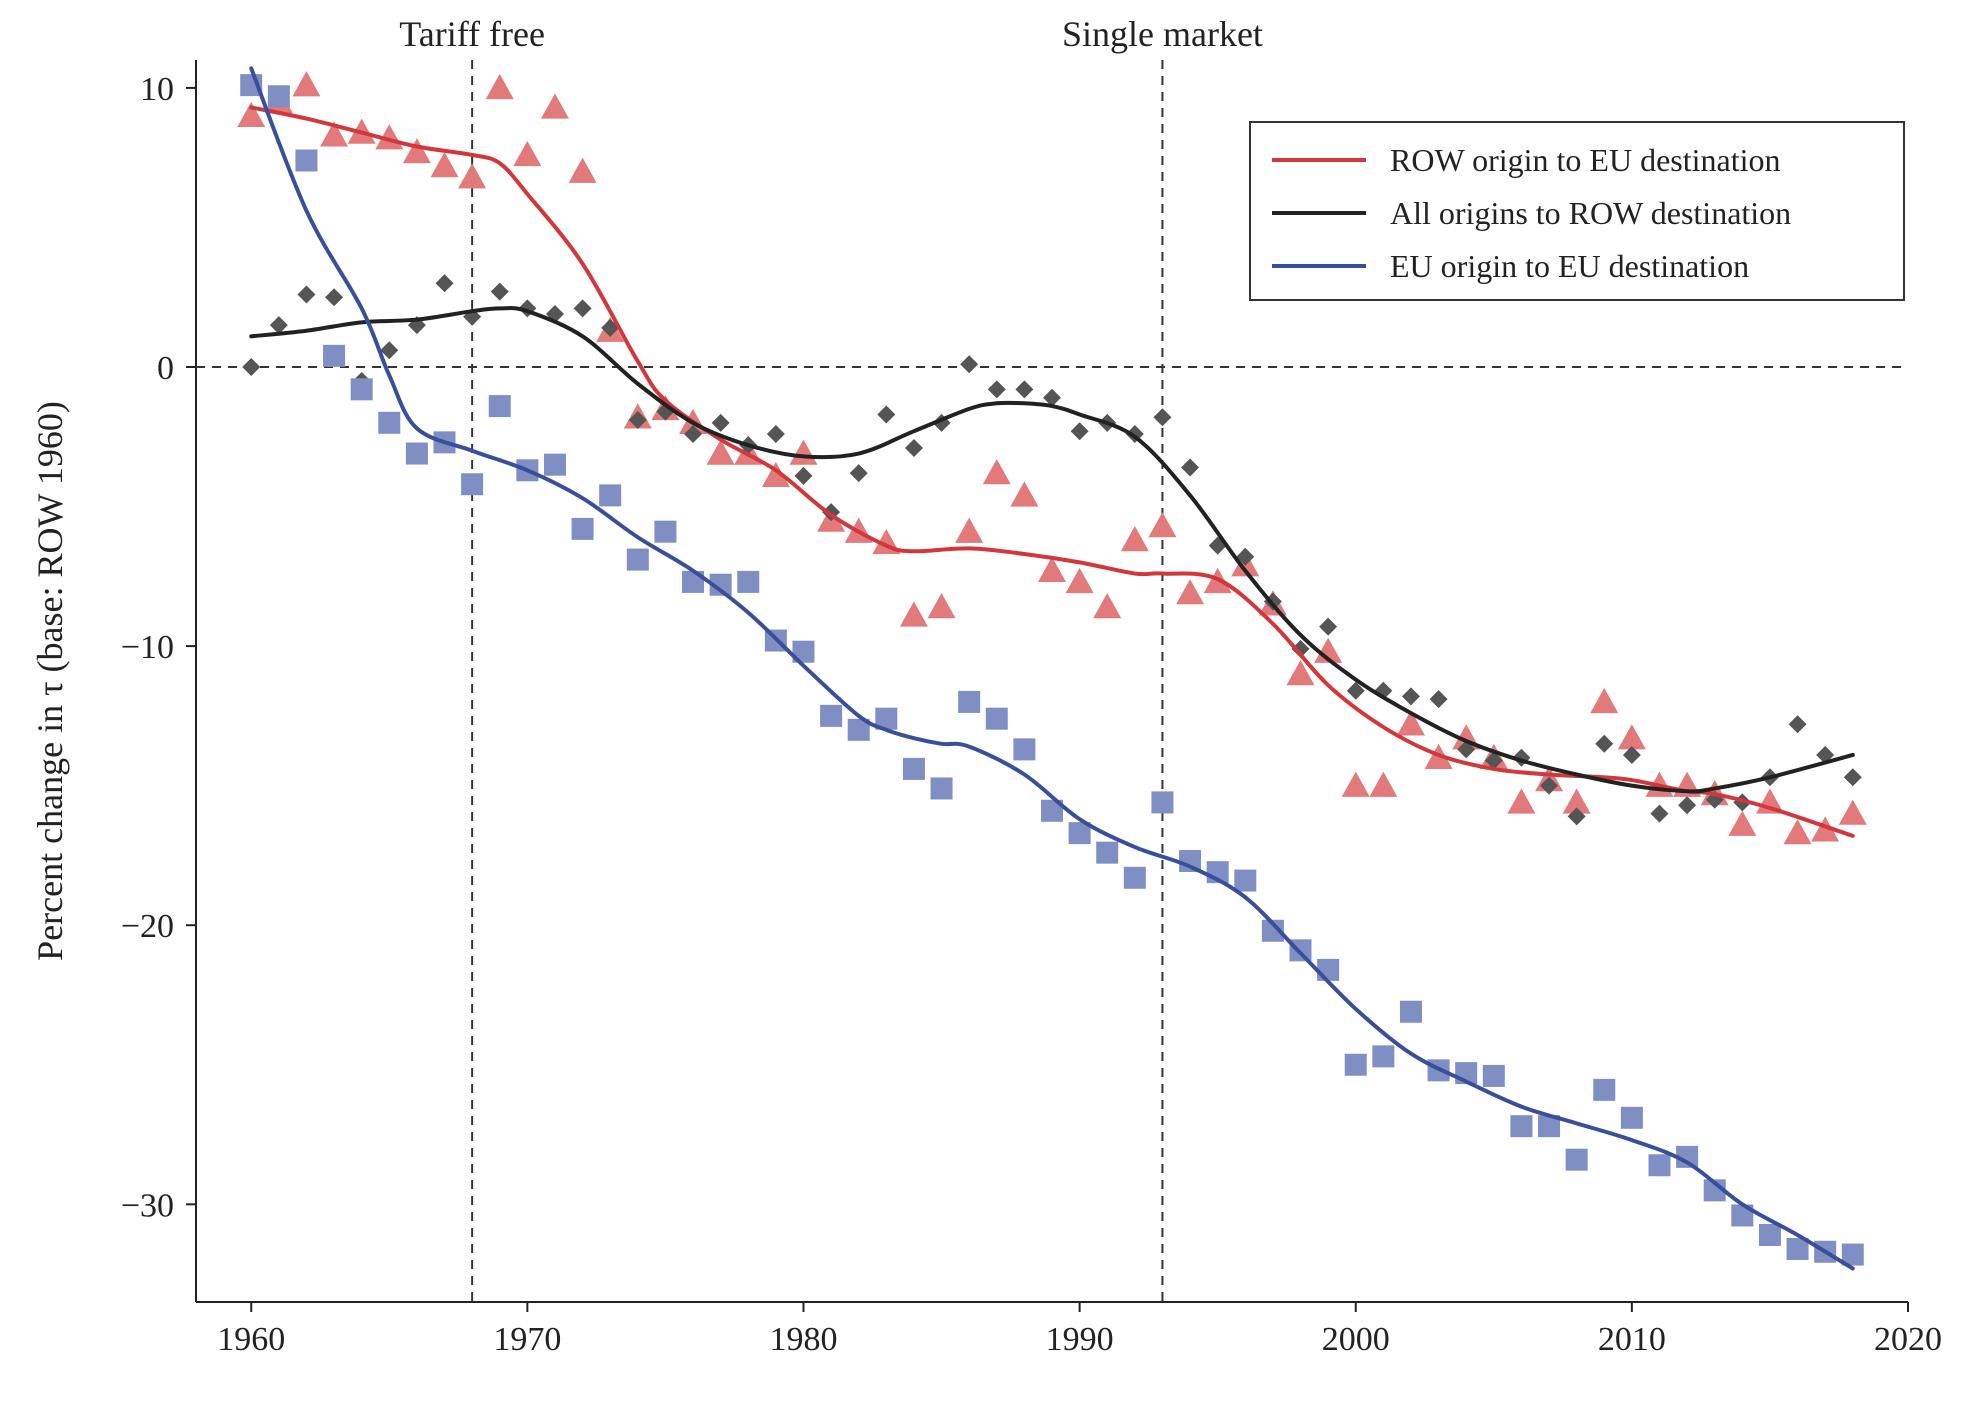  Describe the element at coordinates (1162, 34) in the screenshot. I see `event-label-1993: Single market` at that location.